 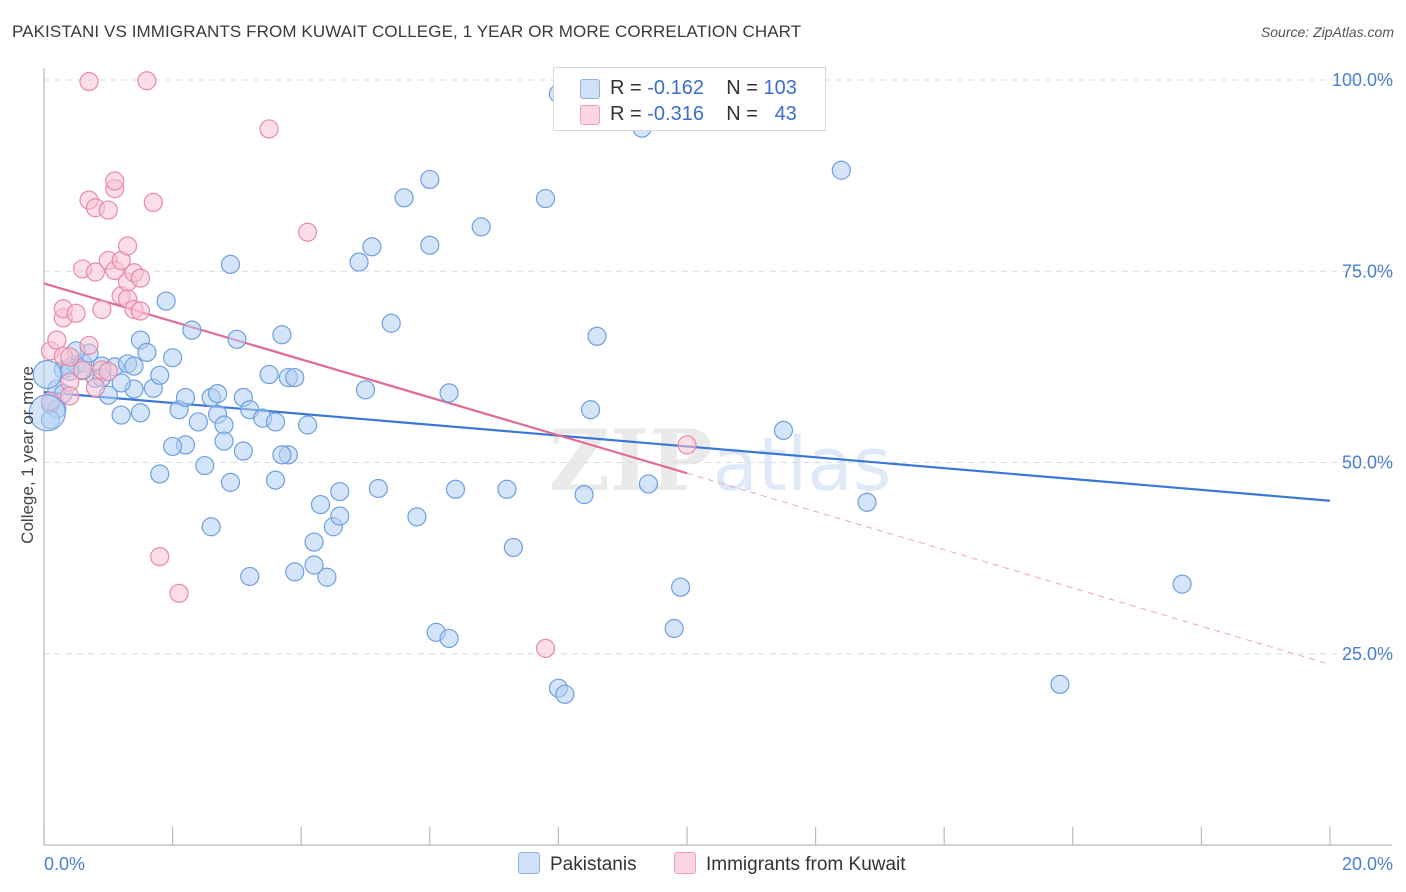 I want to click on x-tick-label: 20.0%, so click(x=1367, y=864).